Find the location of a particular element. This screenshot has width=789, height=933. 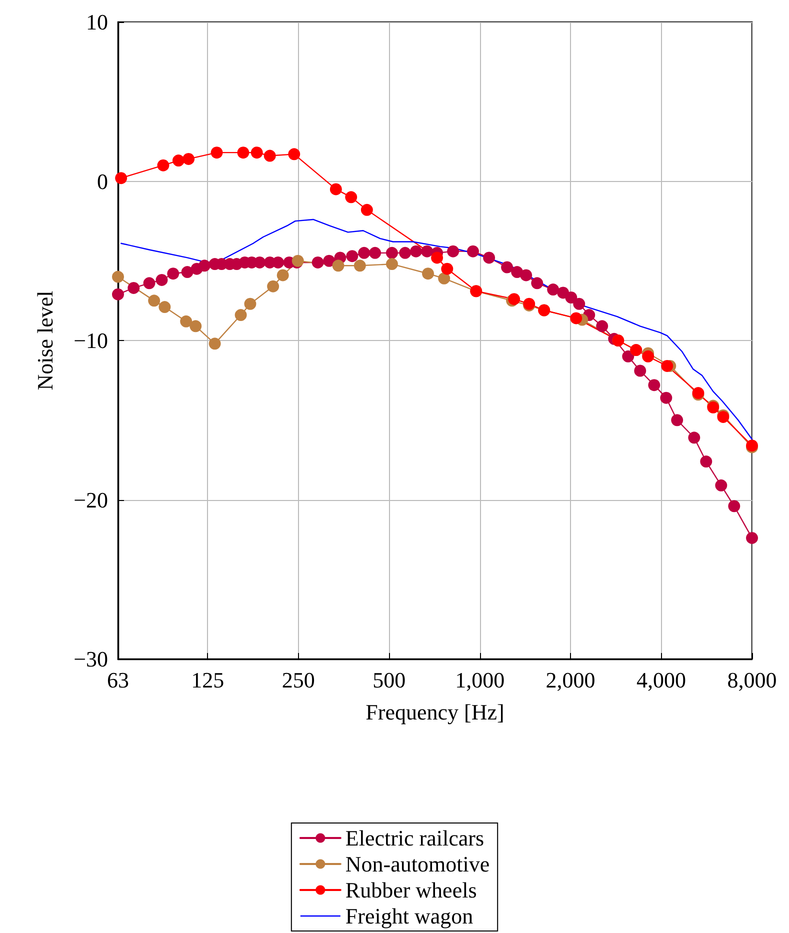

y-tick-label: −20 is located at coordinates (91, 499).